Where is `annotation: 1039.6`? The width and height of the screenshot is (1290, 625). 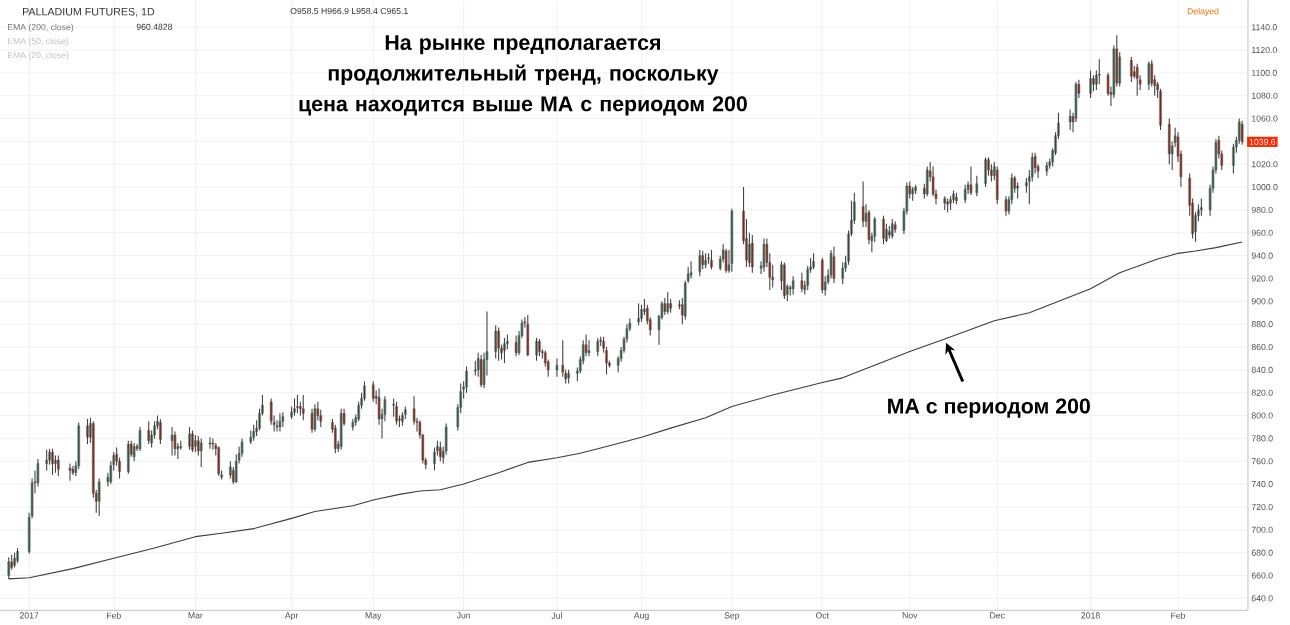 annotation: 1039.6 is located at coordinates (1262, 141).